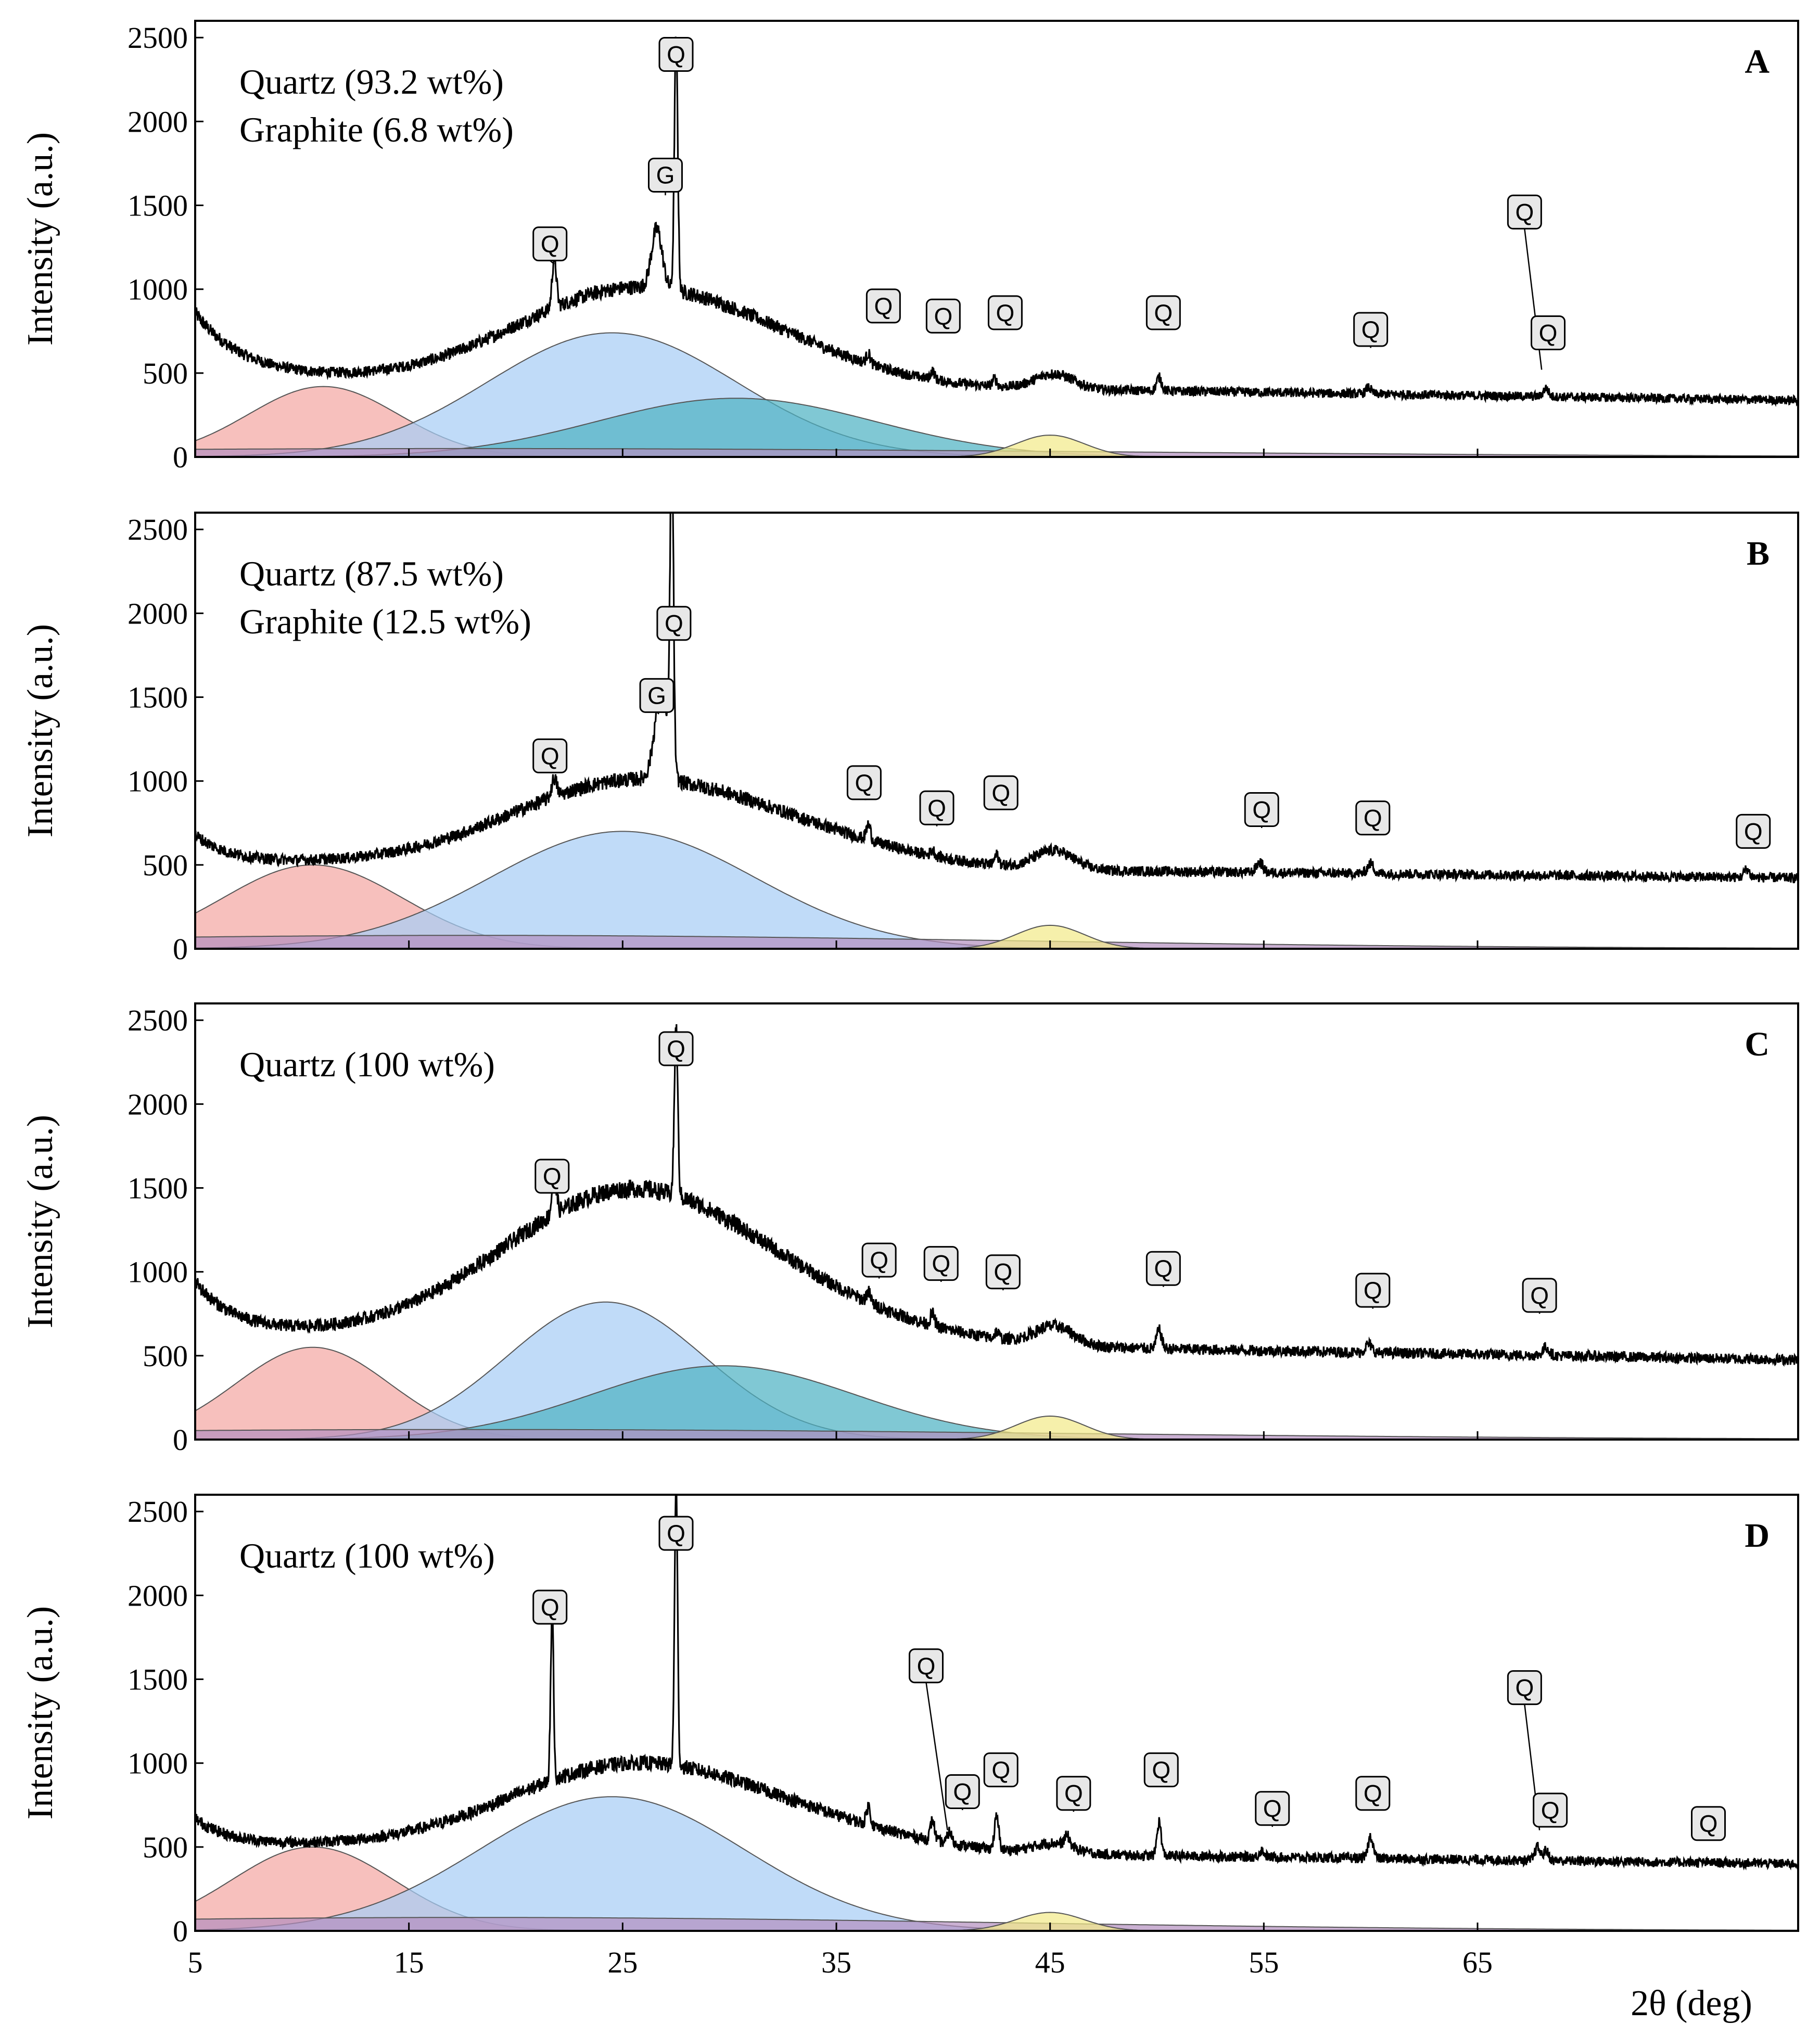 Image resolution: width=1820 pixels, height=2036 pixels. What do you see at coordinates (1757, 62) in the screenshot?
I see `panel-letter: A` at bounding box center [1757, 62].